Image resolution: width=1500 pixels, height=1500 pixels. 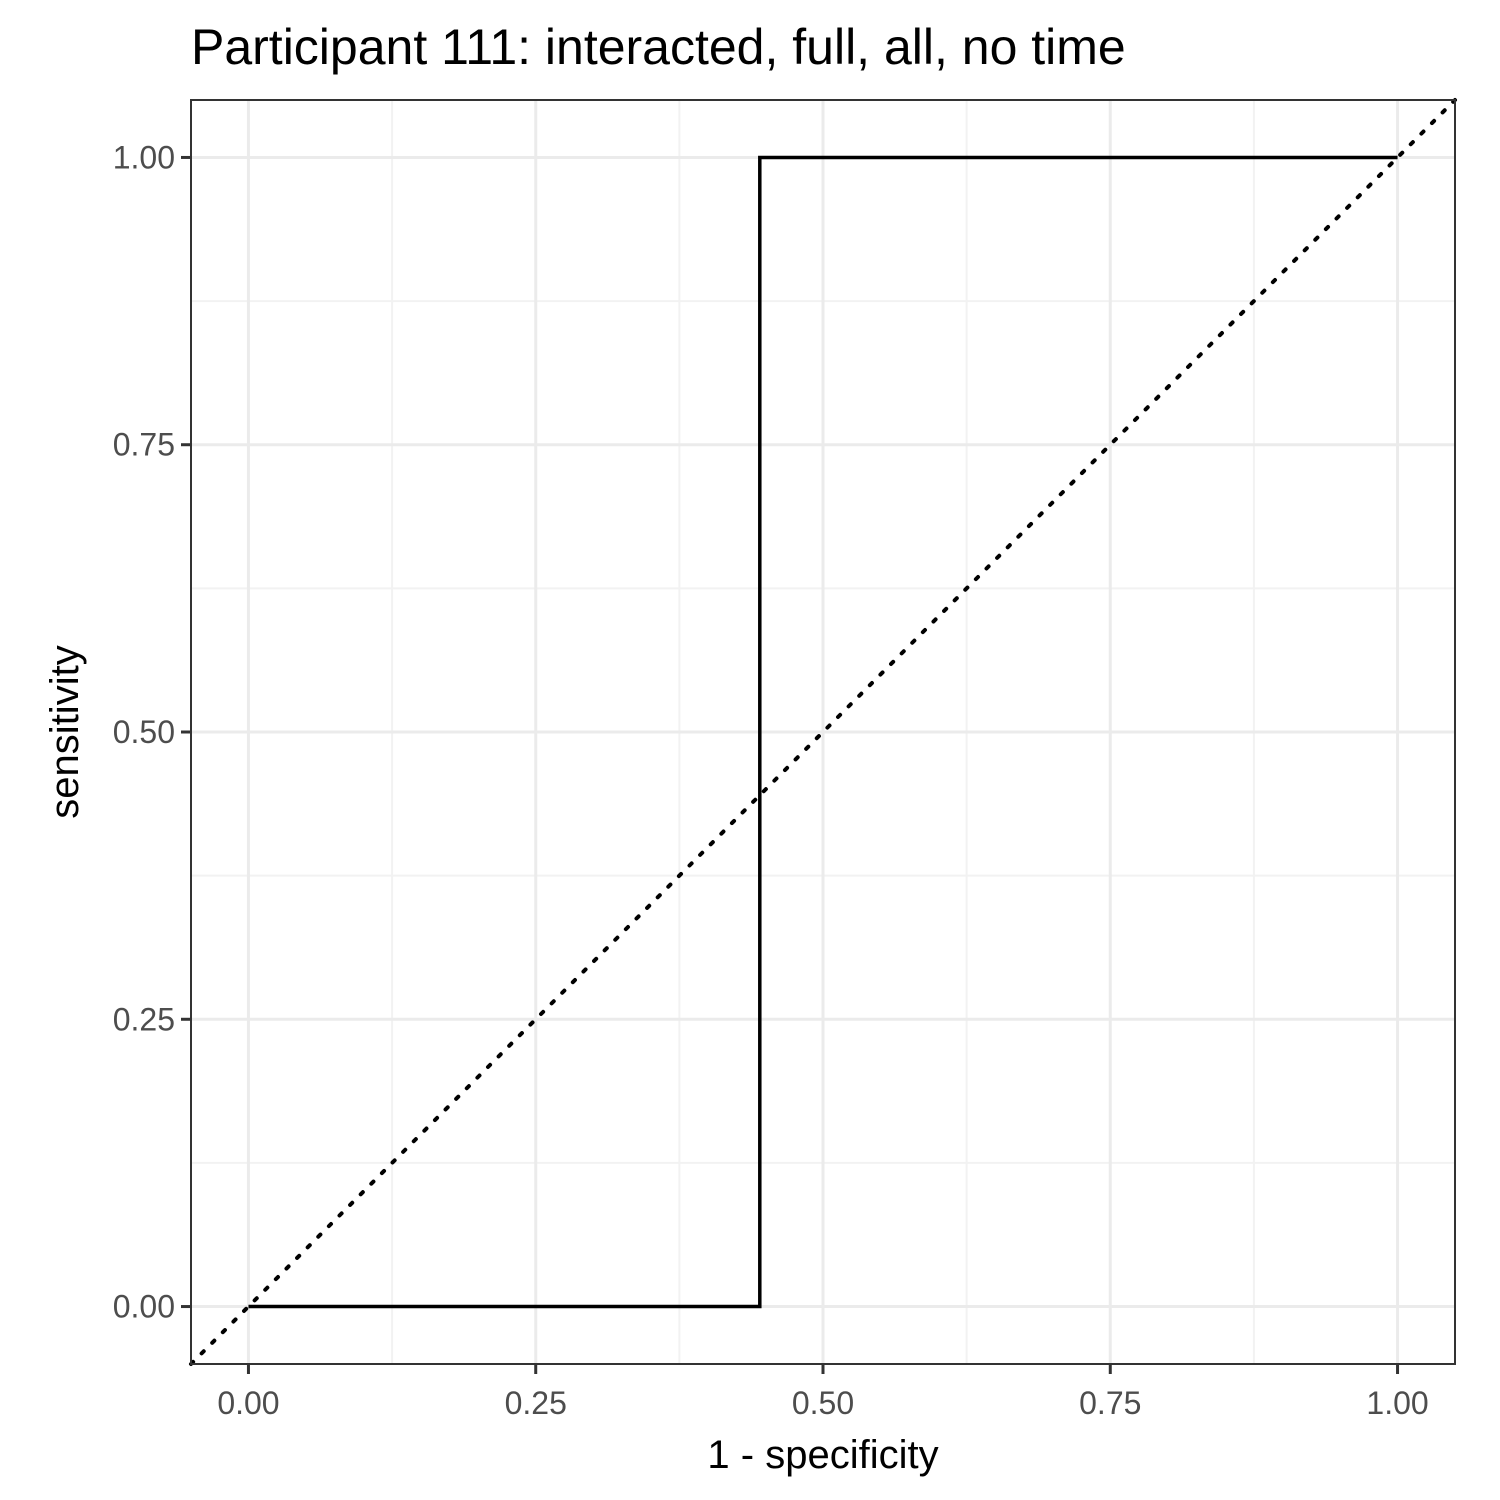 What do you see at coordinates (536, 1403) in the screenshot?
I see `x-tick-label: 0.25` at bounding box center [536, 1403].